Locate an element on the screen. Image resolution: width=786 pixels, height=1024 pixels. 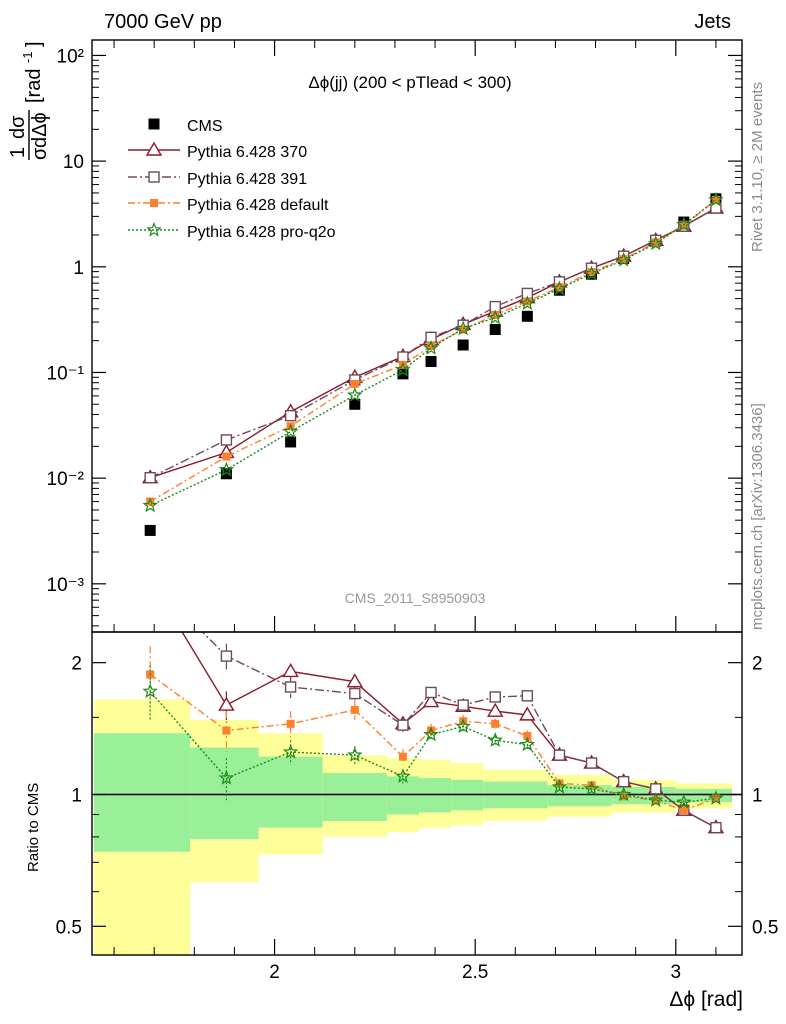
legend-entry-cms: CMS is located at coordinates (185, 126).